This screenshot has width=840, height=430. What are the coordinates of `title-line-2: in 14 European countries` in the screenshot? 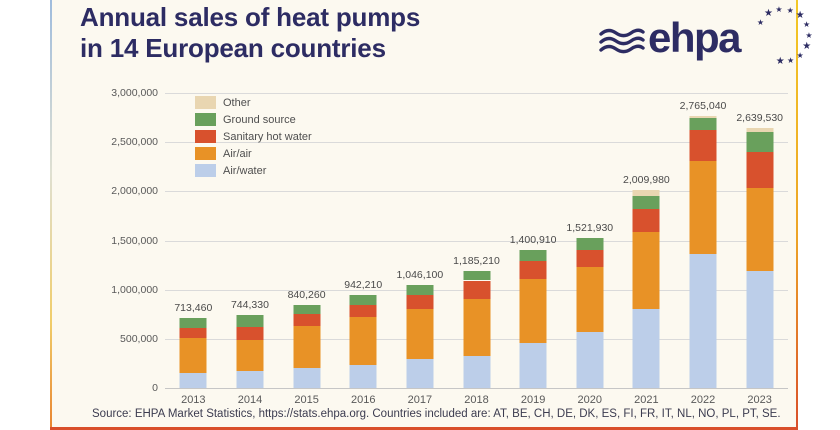 It's located at (233, 48).